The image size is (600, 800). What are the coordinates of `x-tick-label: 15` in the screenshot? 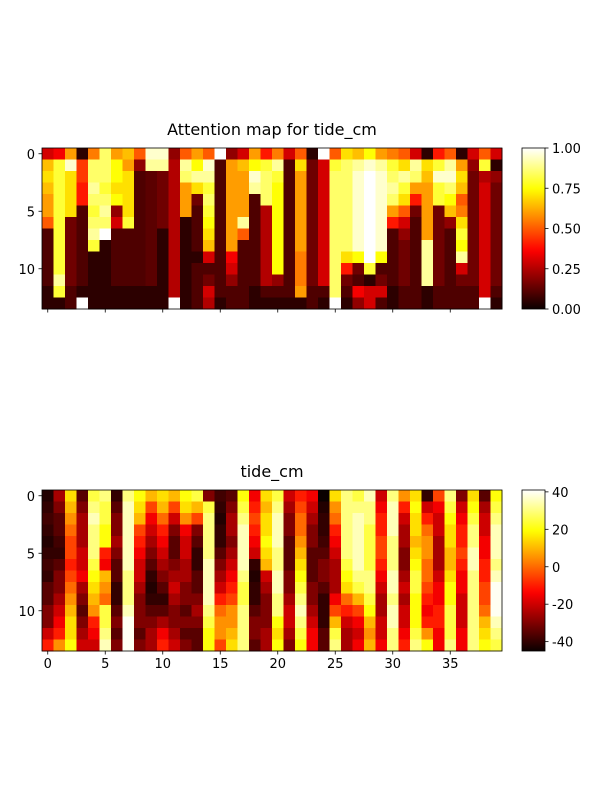 It's located at (220, 664).